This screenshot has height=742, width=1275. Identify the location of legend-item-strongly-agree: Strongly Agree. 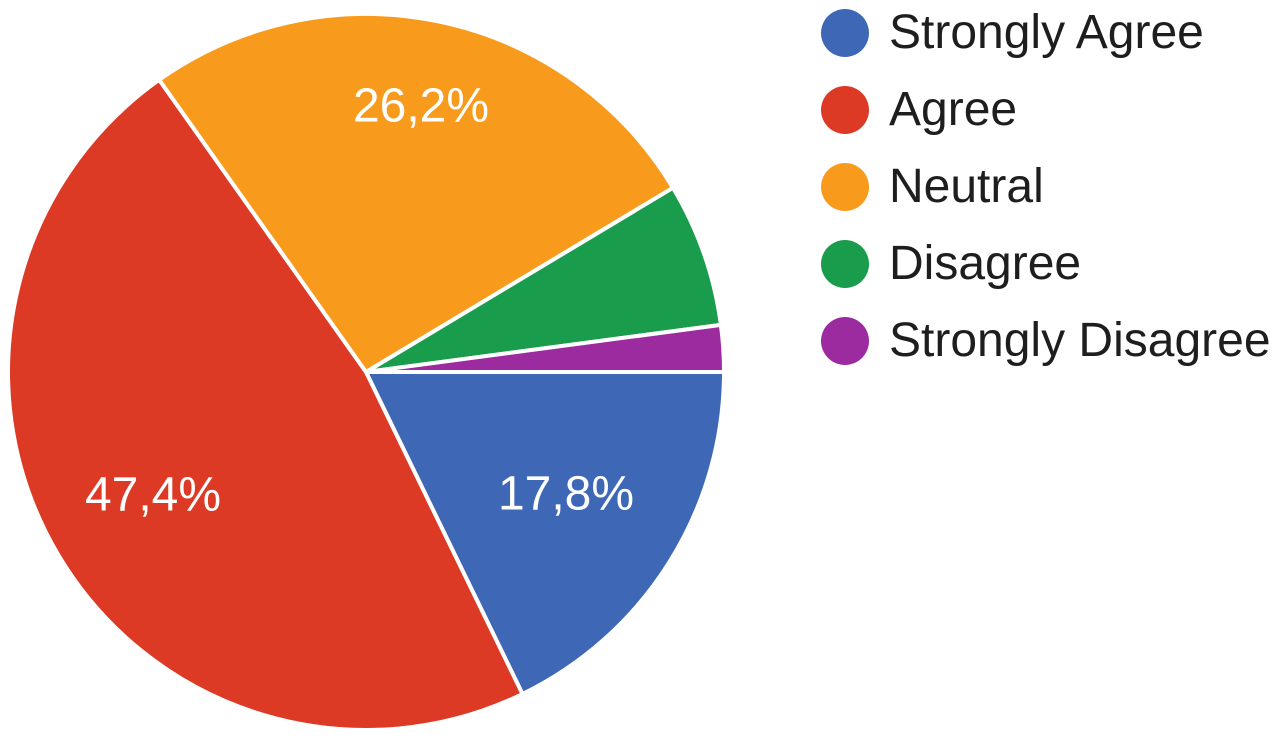
(1046, 33).